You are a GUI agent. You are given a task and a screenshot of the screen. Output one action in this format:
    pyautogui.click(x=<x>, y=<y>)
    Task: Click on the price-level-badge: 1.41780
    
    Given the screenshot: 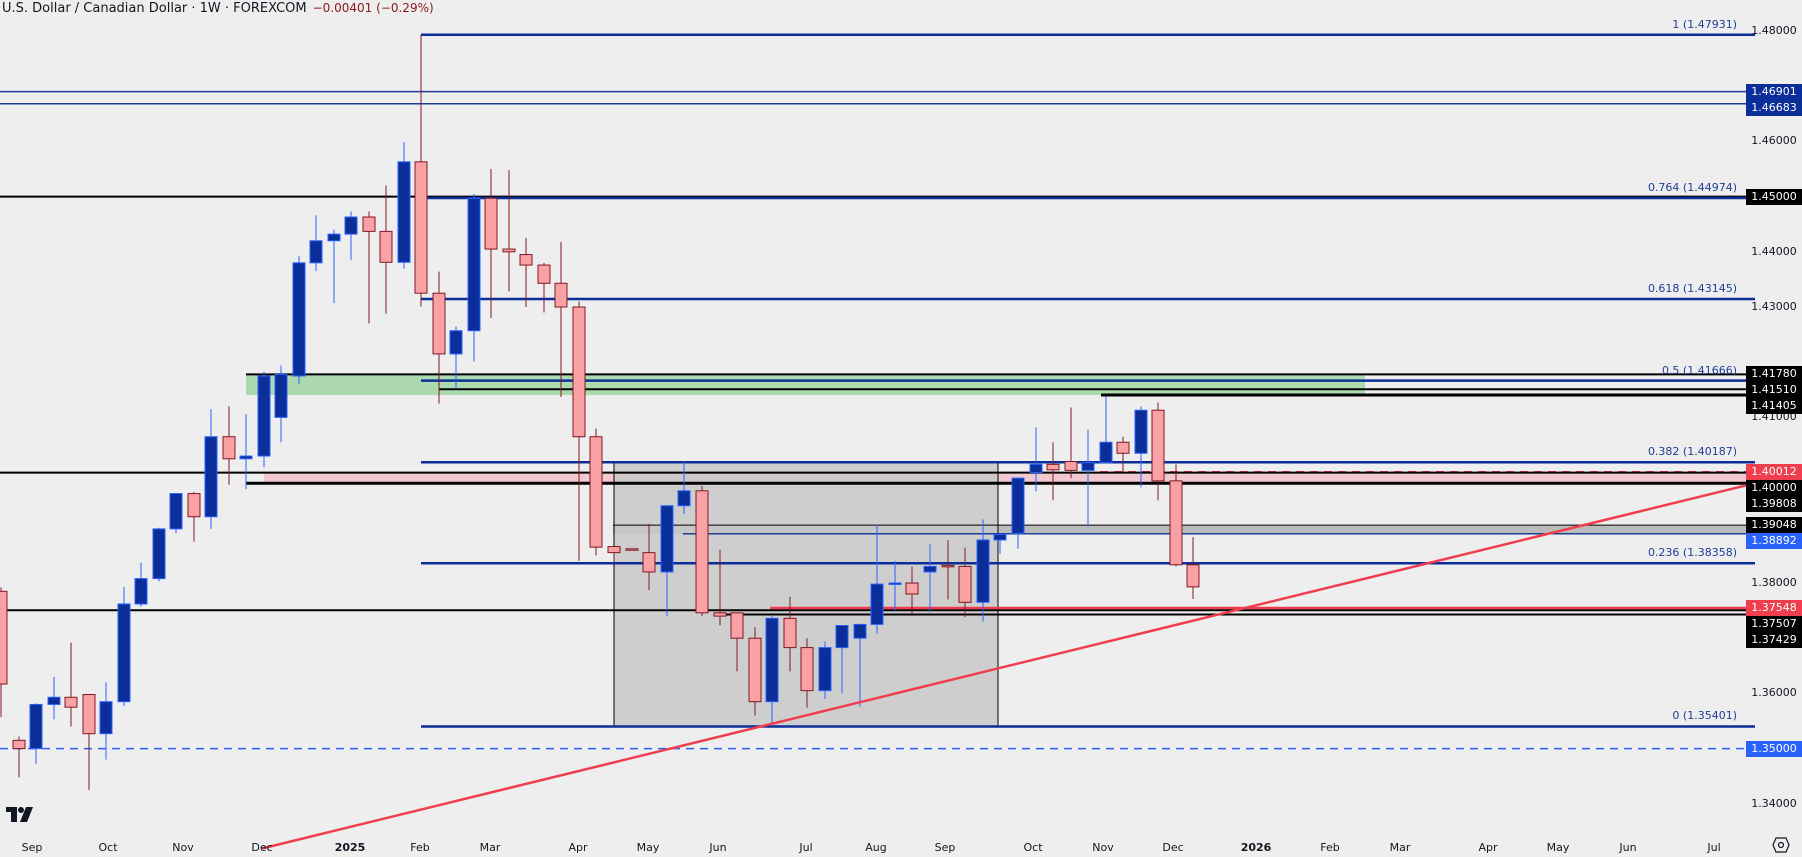 What is the action you would take?
    pyautogui.click(x=1774, y=374)
    